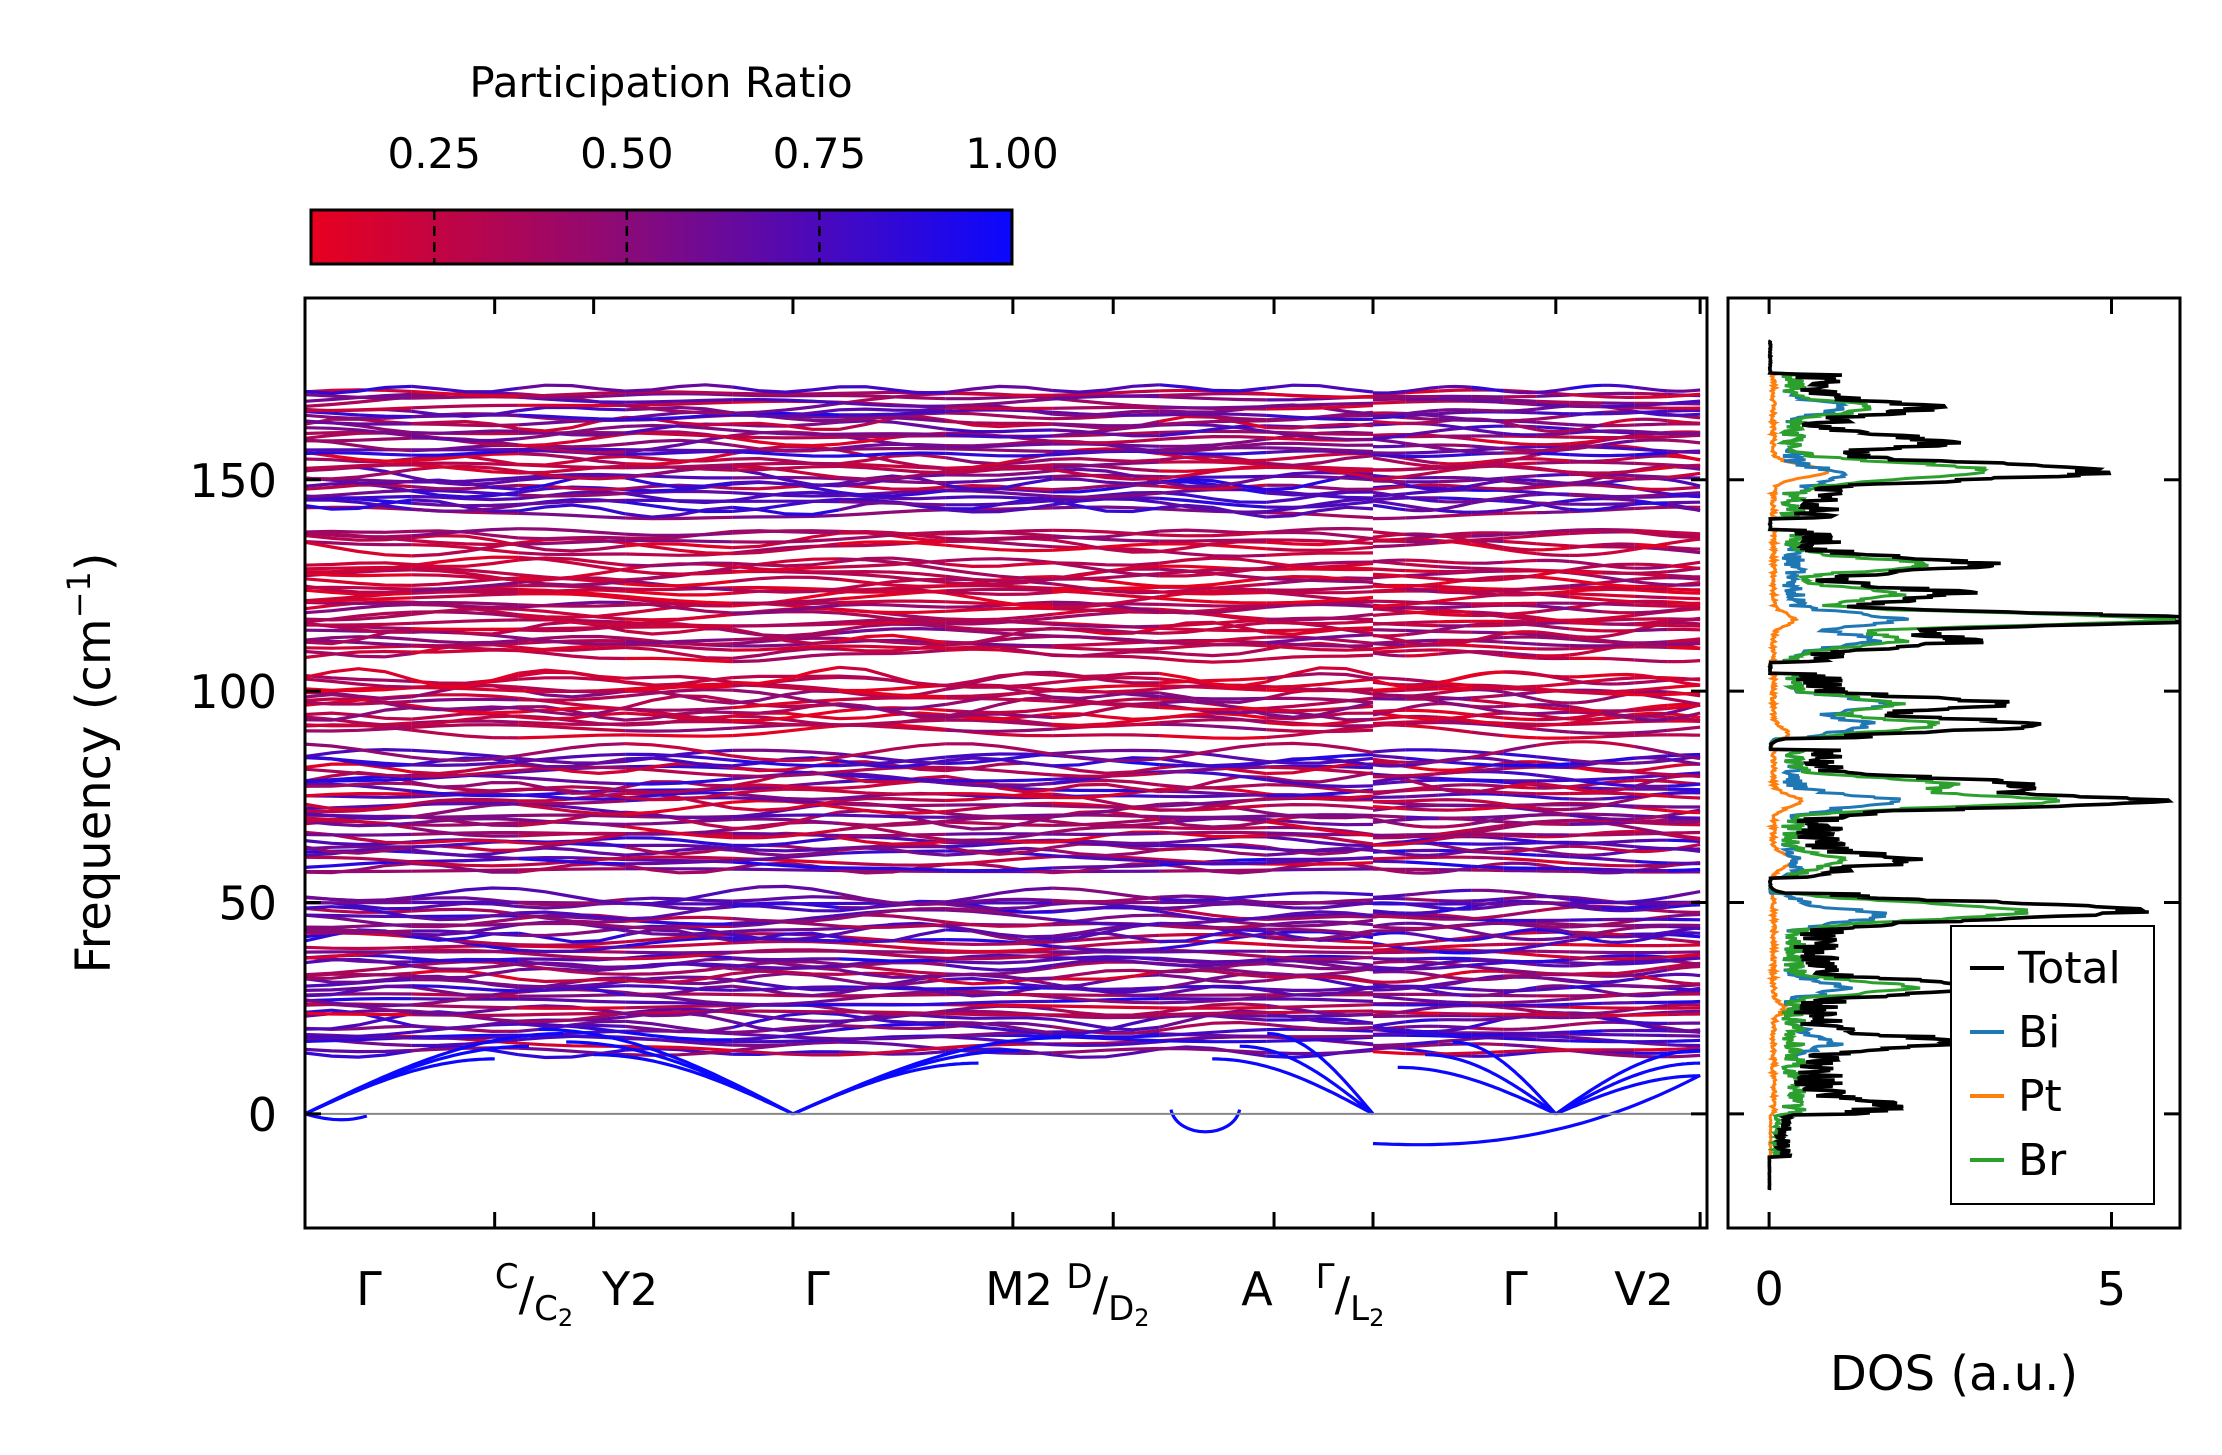 Image resolution: width=2222 pixels, height=1455 pixels. I want to click on kpath-labels: Γ C/C2 Y2 Γ M2 D/D2 A Γ/L2 Γ V2, so click(1015, 1294).